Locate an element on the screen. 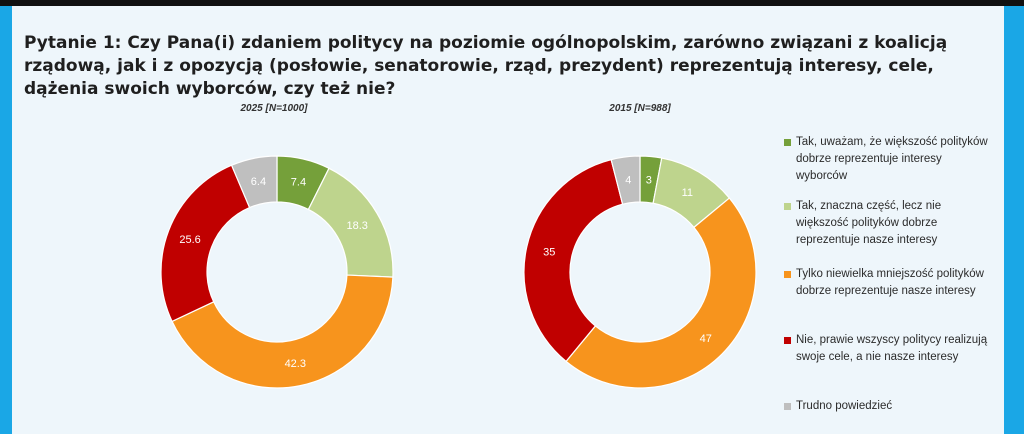 The width and height of the screenshot is (1024, 434). data-label: 3 is located at coordinates (649, 180).